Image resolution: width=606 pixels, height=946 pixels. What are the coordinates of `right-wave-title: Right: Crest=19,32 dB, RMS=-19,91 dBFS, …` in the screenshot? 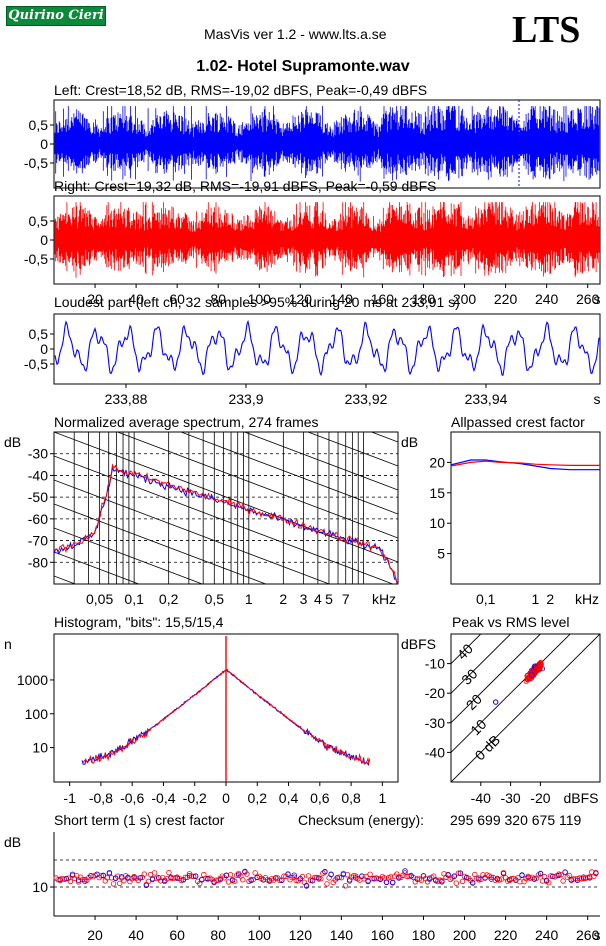 It's located at (245, 186).